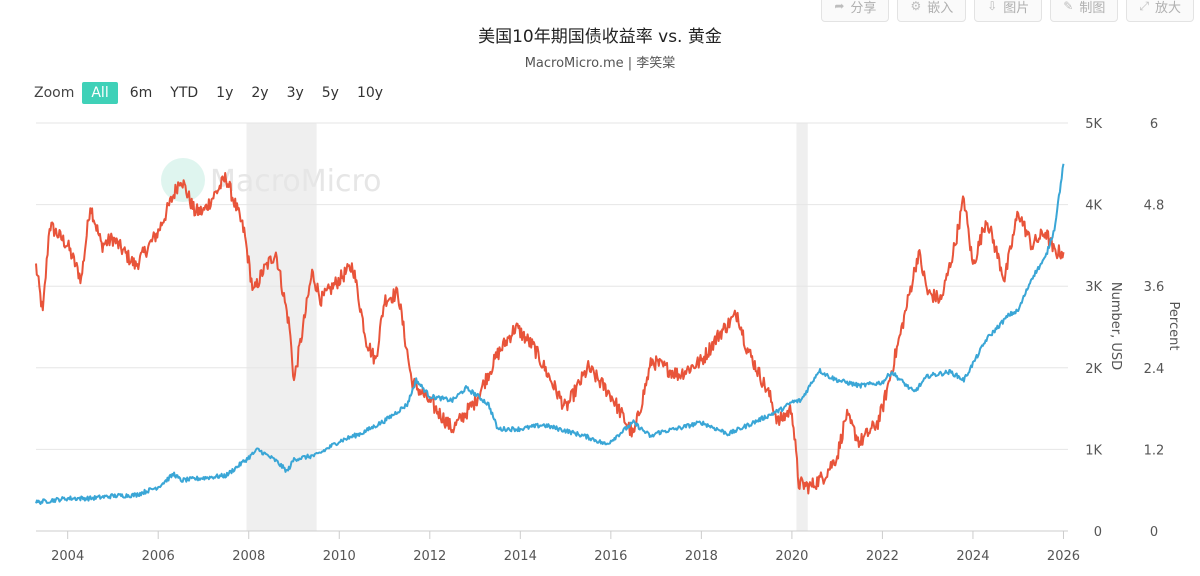 The image size is (1200, 576). What do you see at coordinates (839, 6) in the screenshot?
I see `share-icon: ➦` at bounding box center [839, 6].